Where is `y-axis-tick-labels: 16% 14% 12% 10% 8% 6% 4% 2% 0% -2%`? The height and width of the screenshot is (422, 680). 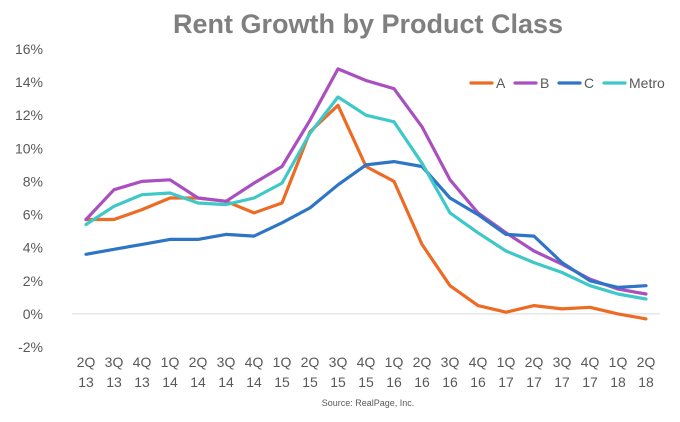
y-axis-tick-labels: 16% 14% 12% 10% 8% 6% 4% 2% 0% -2% is located at coordinates (29, 198).